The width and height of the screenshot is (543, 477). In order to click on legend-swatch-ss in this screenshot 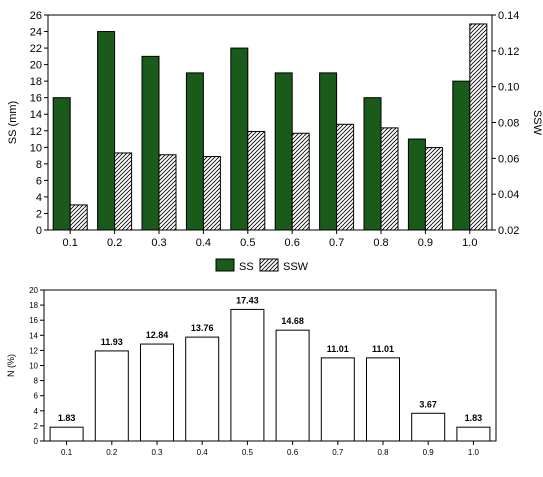, I will do `click(225, 265)`.